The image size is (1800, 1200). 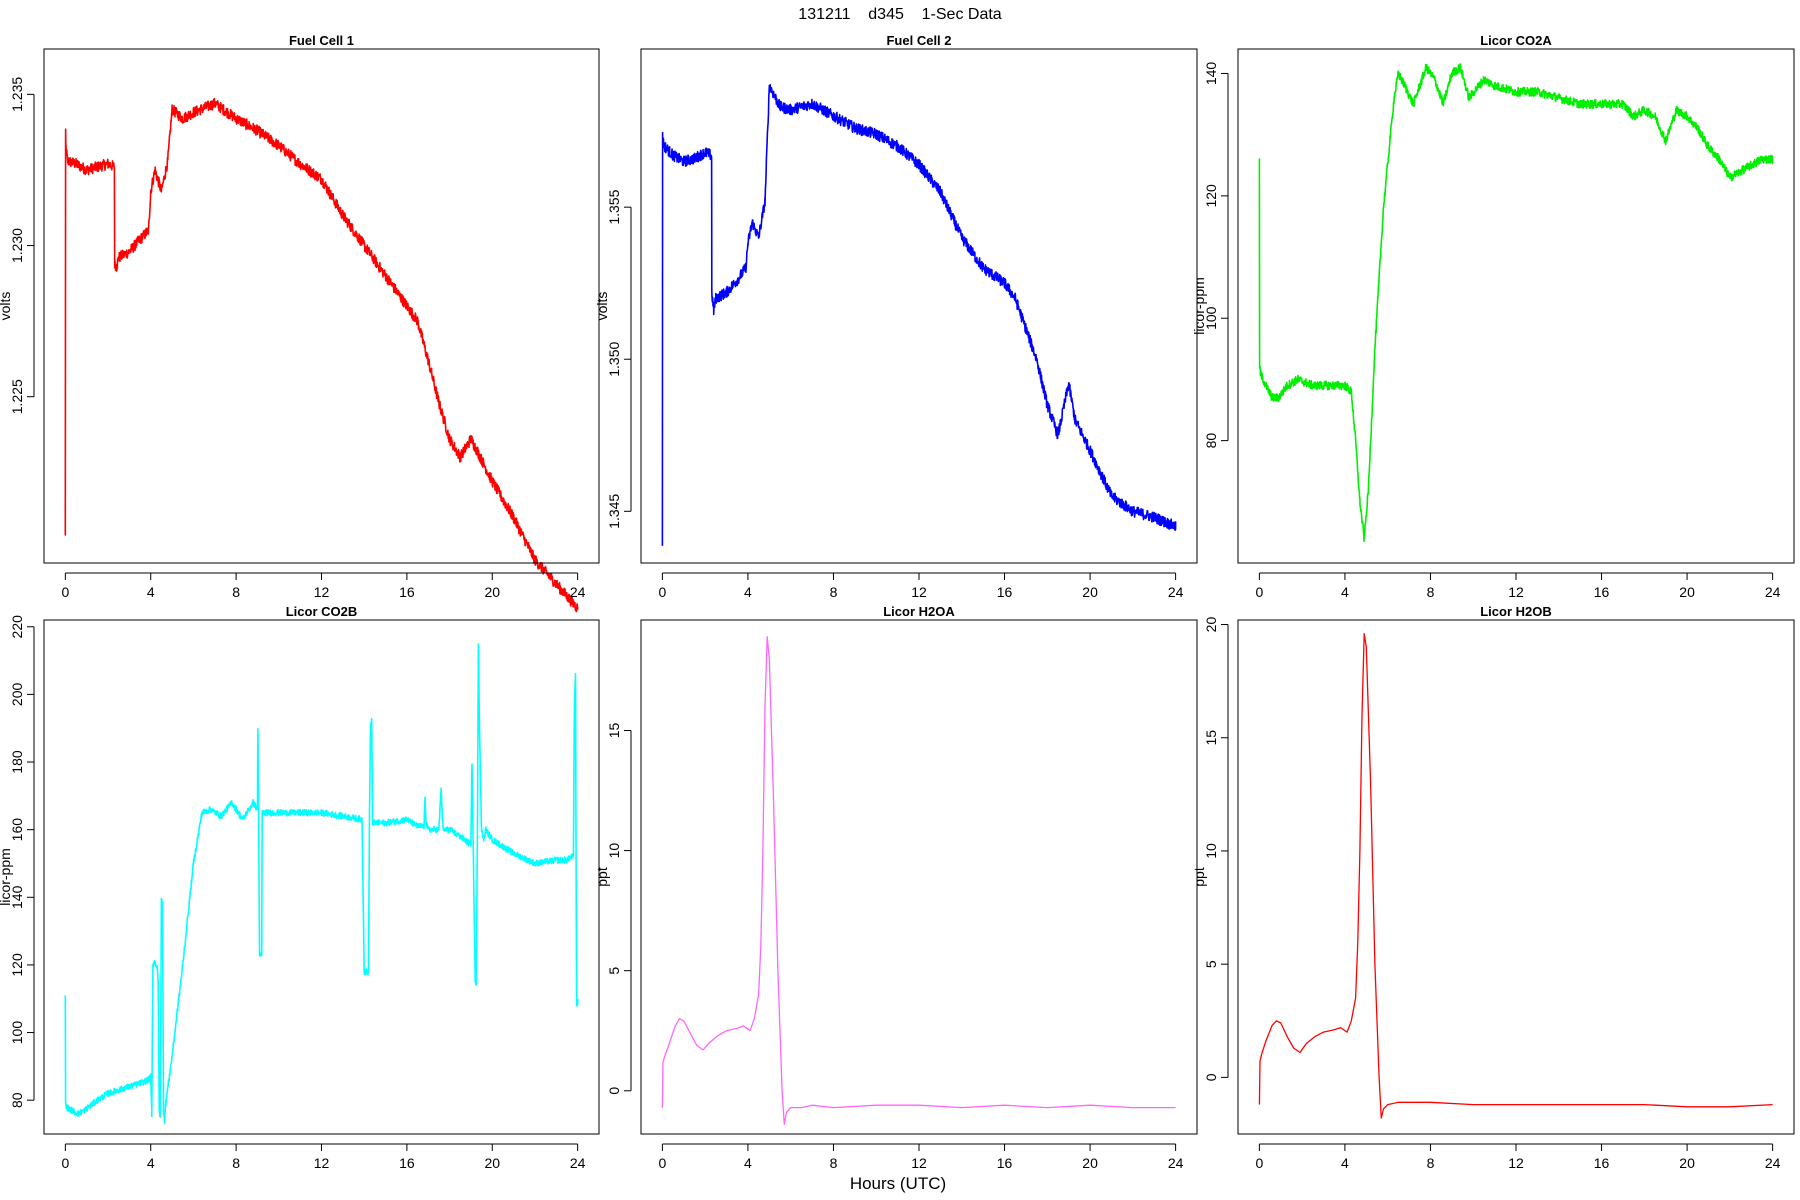 I want to click on panel-title: Licor CO2B, so click(x=322, y=611).